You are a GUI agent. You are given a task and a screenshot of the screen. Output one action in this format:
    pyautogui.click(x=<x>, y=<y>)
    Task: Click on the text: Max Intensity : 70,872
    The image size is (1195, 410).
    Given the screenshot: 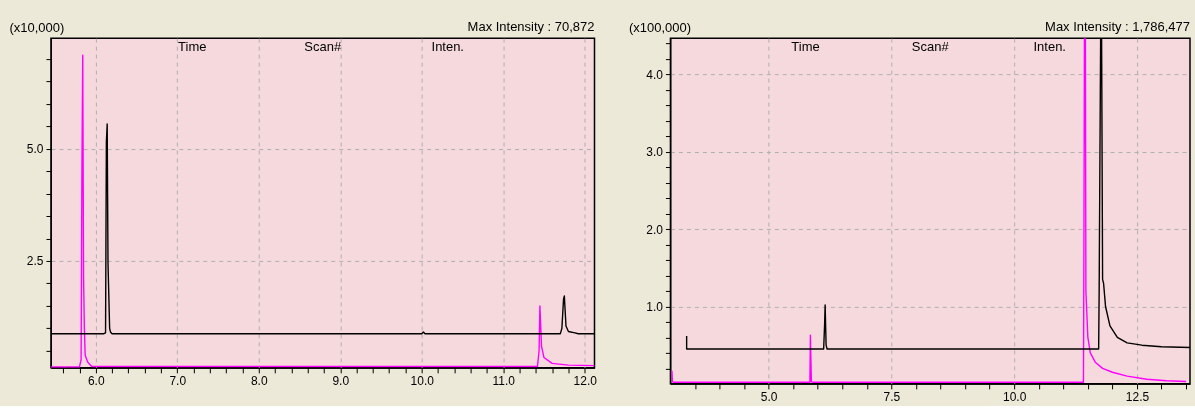 What is the action you would take?
    pyautogui.click(x=531, y=27)
    